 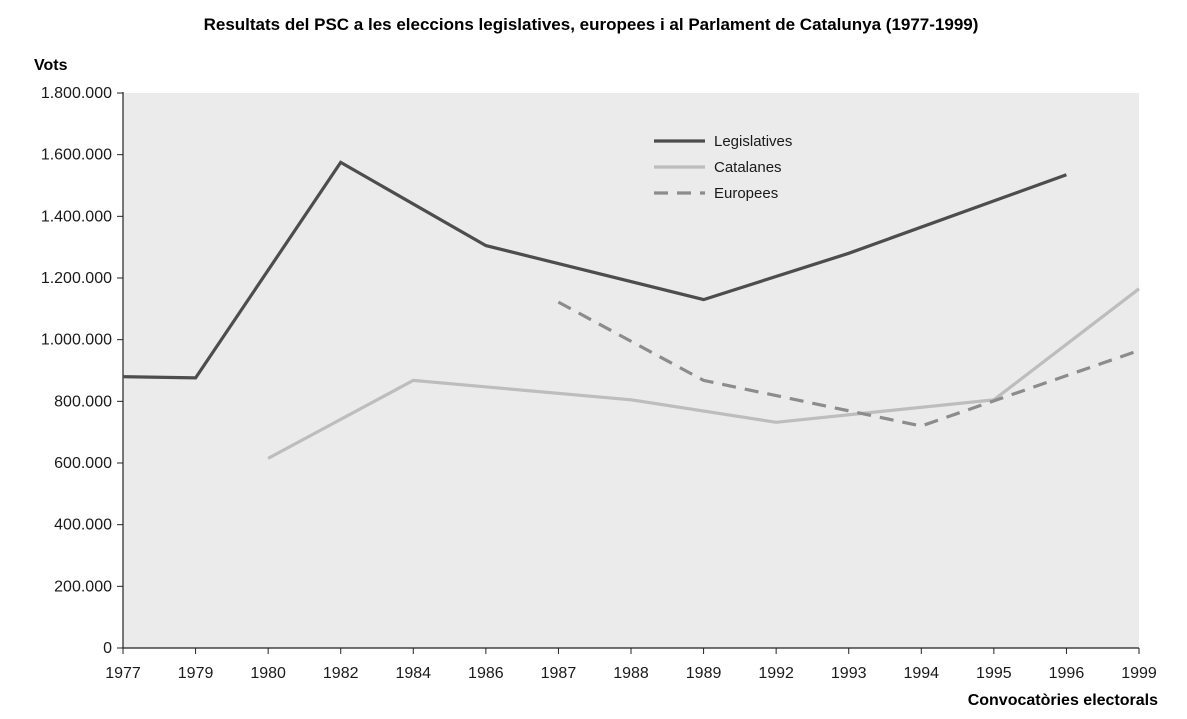 What do you see at coordinates (746, 193) in the screenshot?
I see `legend-label: Europees` at bounding box center [746, 193].